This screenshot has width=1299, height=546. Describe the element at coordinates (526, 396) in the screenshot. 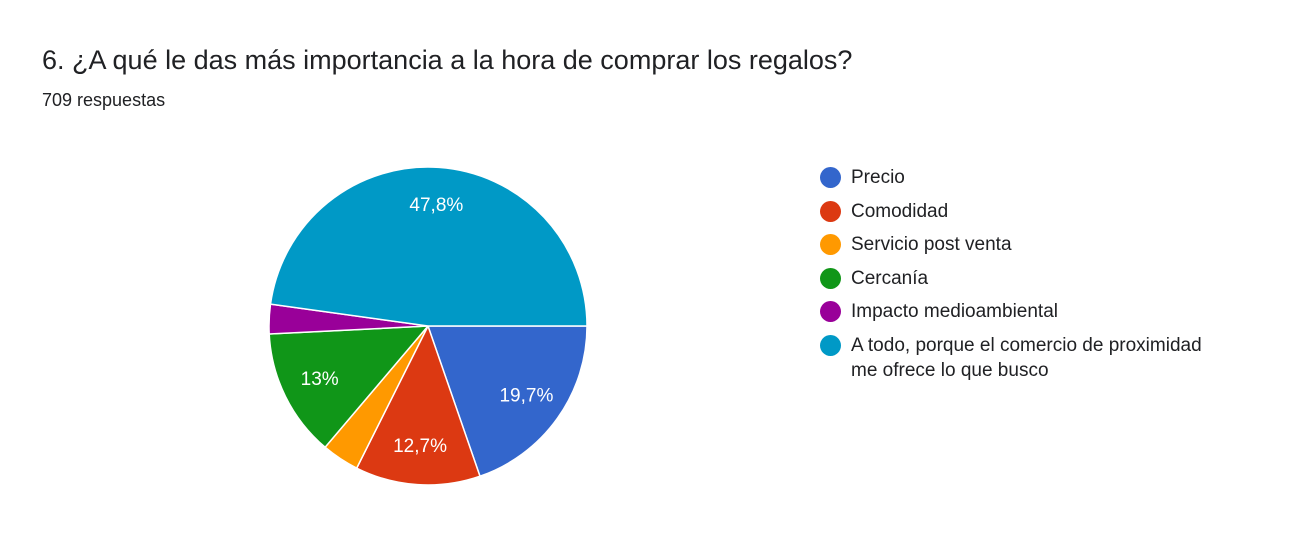

I see `pie-slice-label-1: 19,7%` at that location.